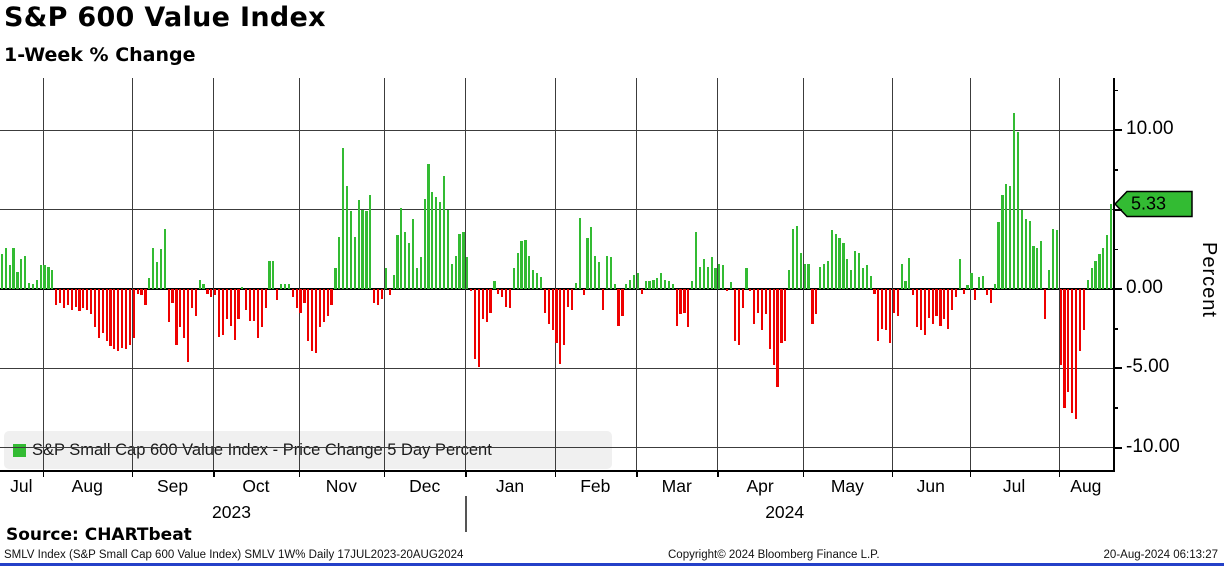 This screenshot has height=566, width=1224. I want to click on month-label-jul: Jul, so click(1014, 486).